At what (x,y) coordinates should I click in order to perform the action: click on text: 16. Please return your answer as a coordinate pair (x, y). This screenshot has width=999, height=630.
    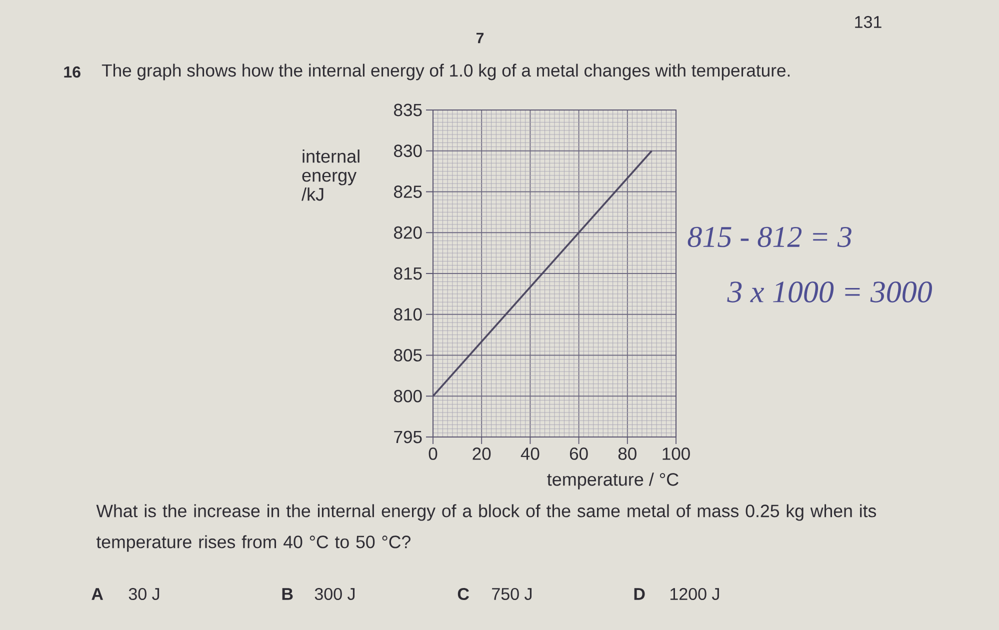
    Looking at the image, I should click on (72, 72).